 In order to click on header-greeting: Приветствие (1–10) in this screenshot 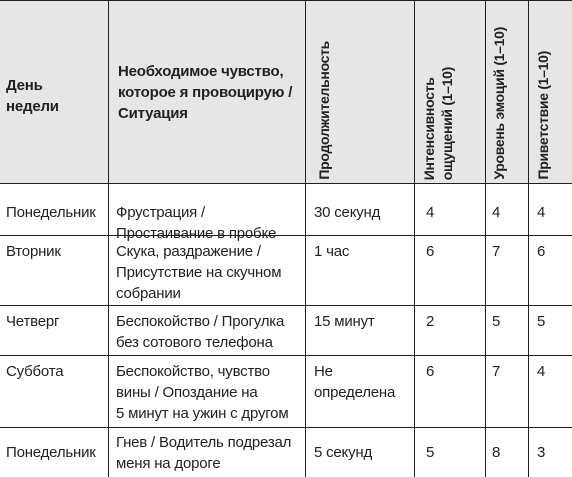, I will do `click(543, 115)`.